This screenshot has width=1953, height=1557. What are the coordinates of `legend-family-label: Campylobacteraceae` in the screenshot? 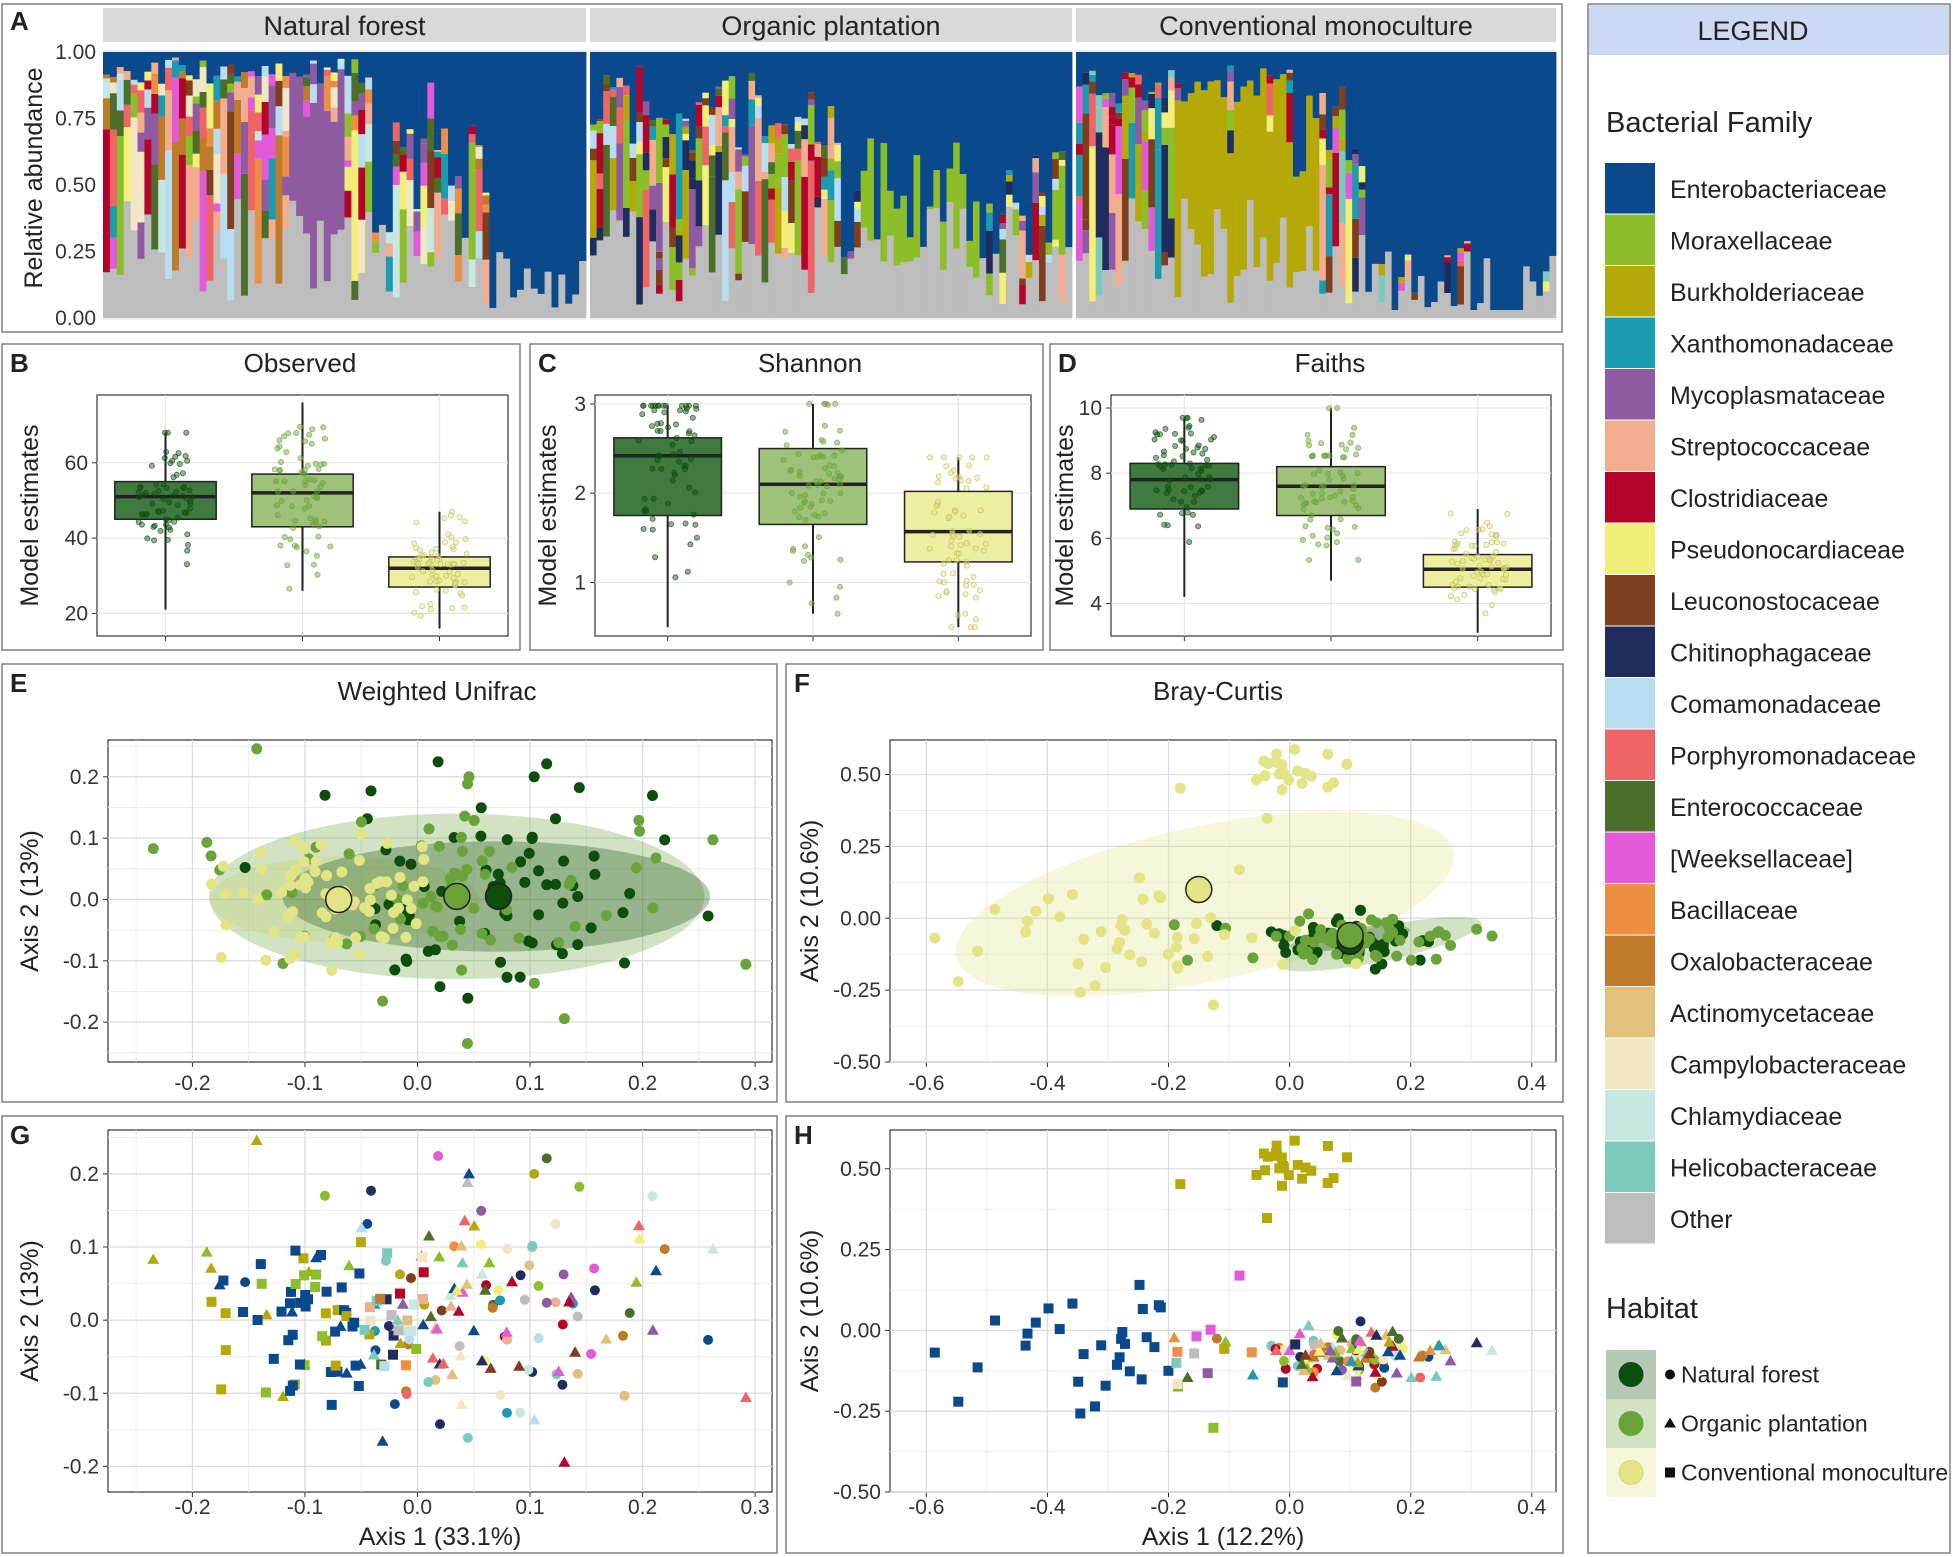 It's located at (1788, 1065).